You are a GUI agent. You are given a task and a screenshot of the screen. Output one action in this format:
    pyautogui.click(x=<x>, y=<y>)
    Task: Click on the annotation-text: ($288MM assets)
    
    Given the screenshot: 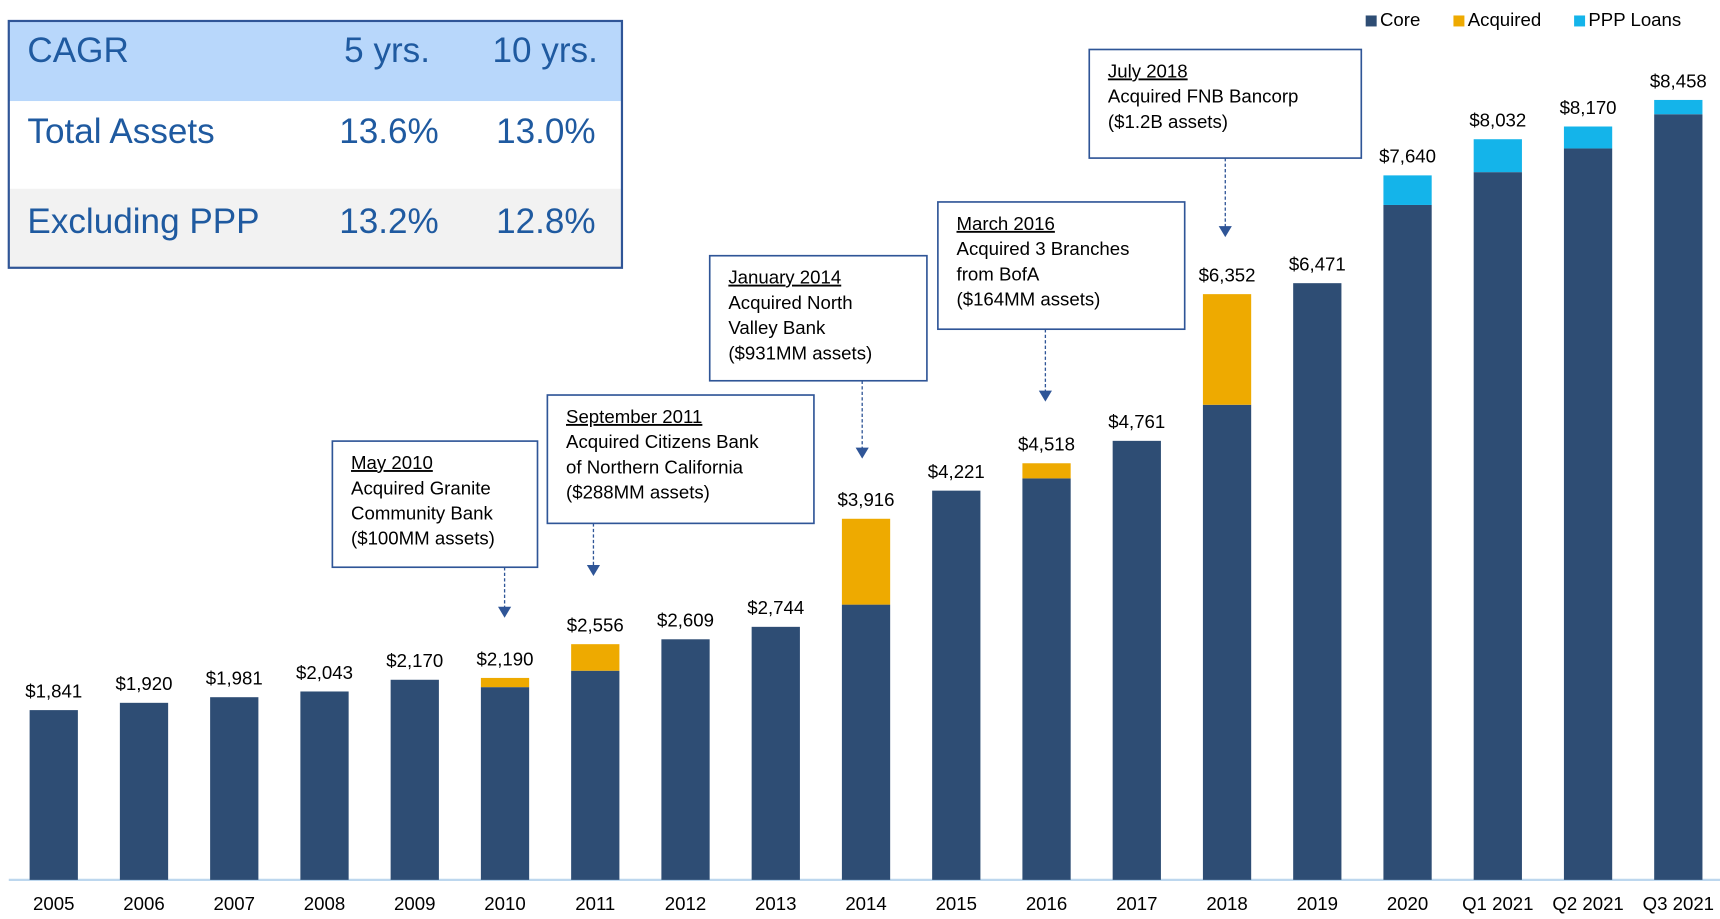 What is the action you would take?
    pyautogui.click(x=638, y=492)
    